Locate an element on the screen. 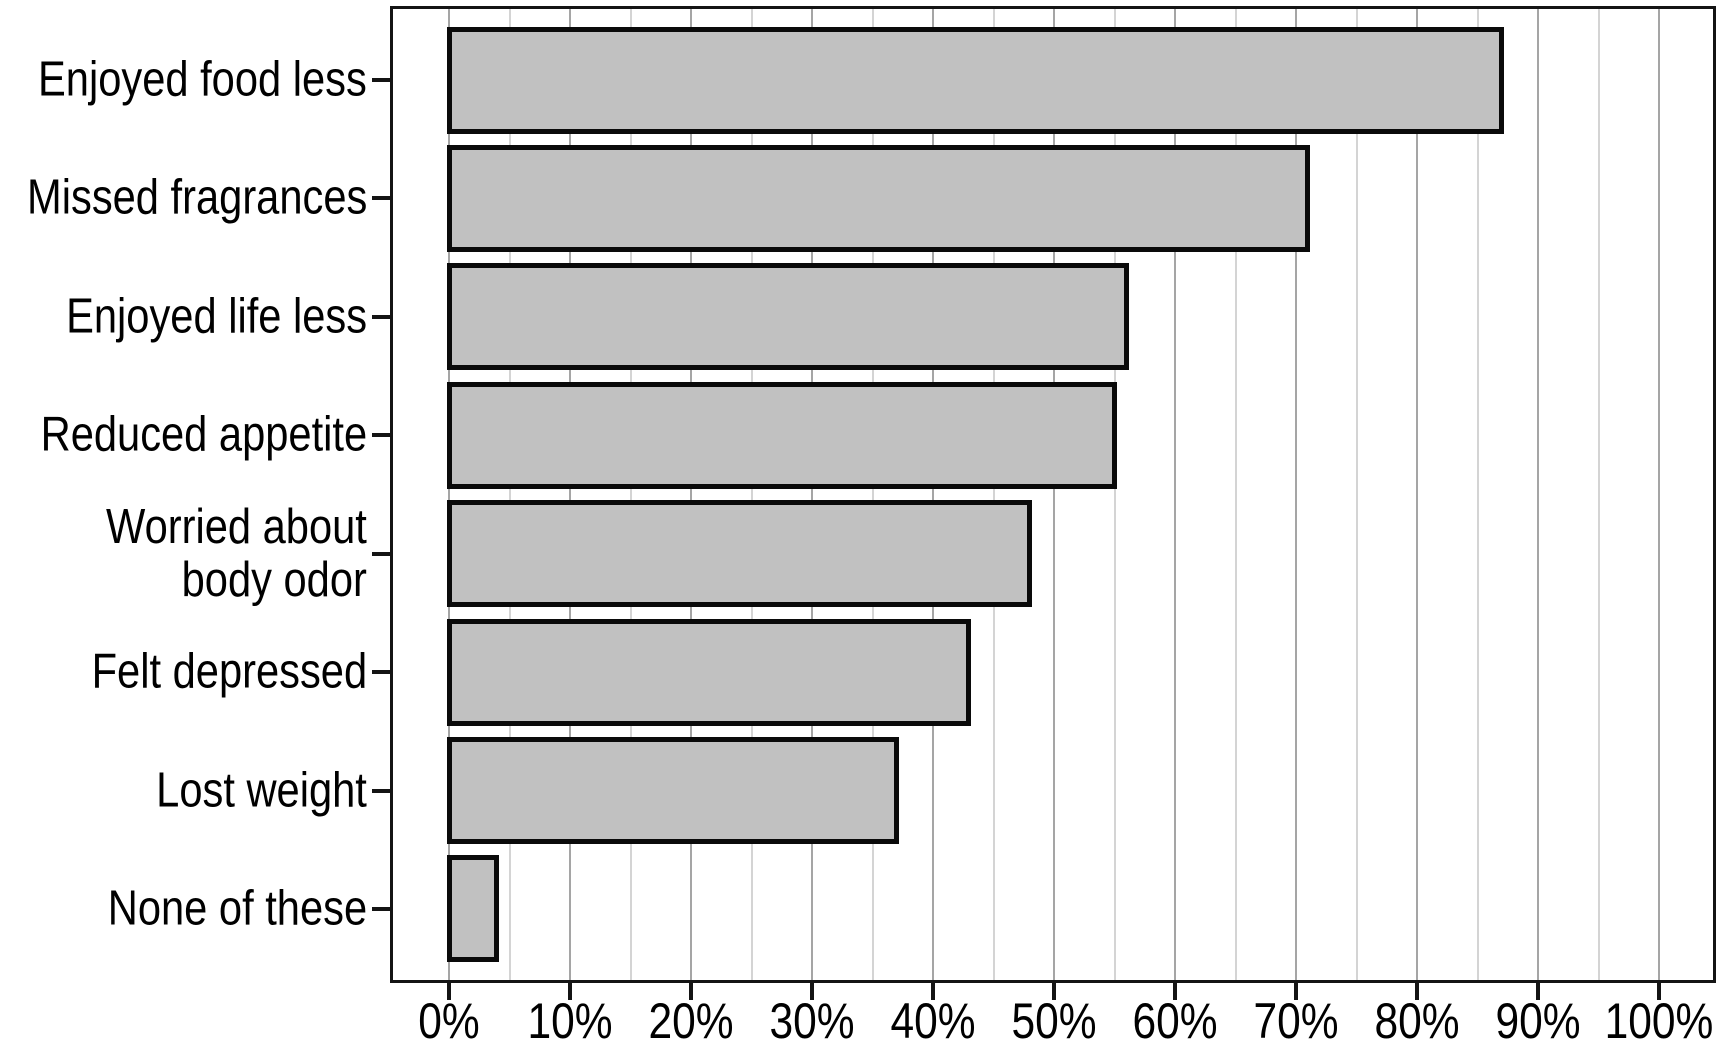 Image resolution: width=1723 pixels, height=1042 pixels. x-tick-label-text: 0% is located at coordinates (449, 1017).